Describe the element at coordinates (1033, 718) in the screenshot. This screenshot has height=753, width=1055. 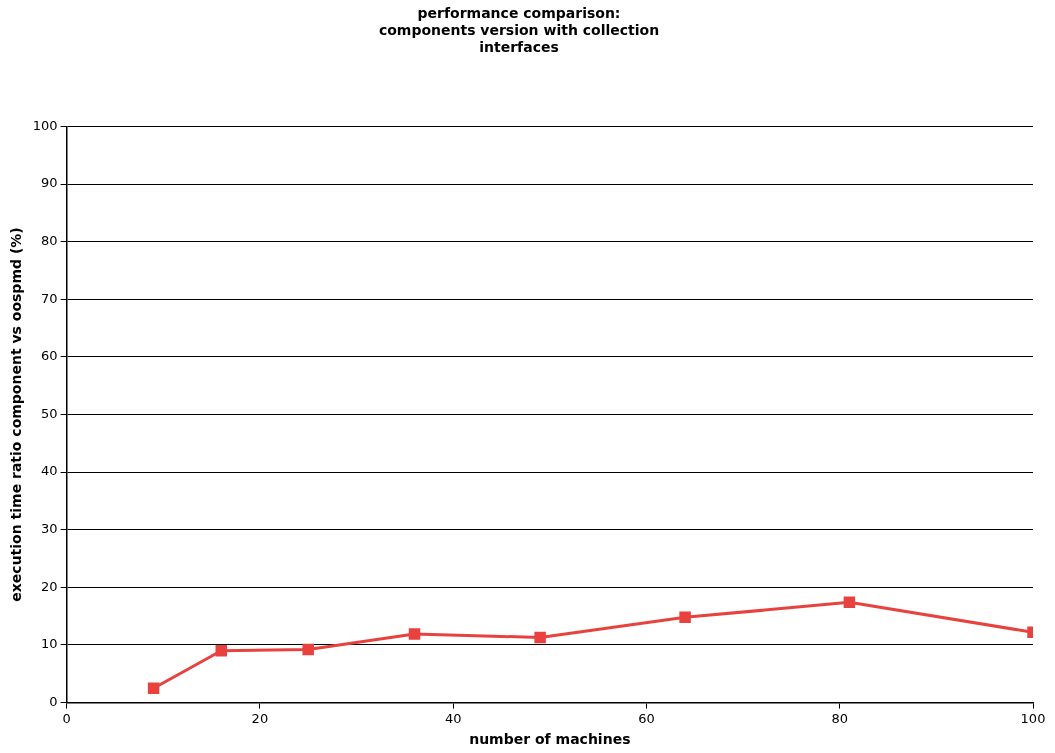
I see `x-tick-label: 100` at that location.